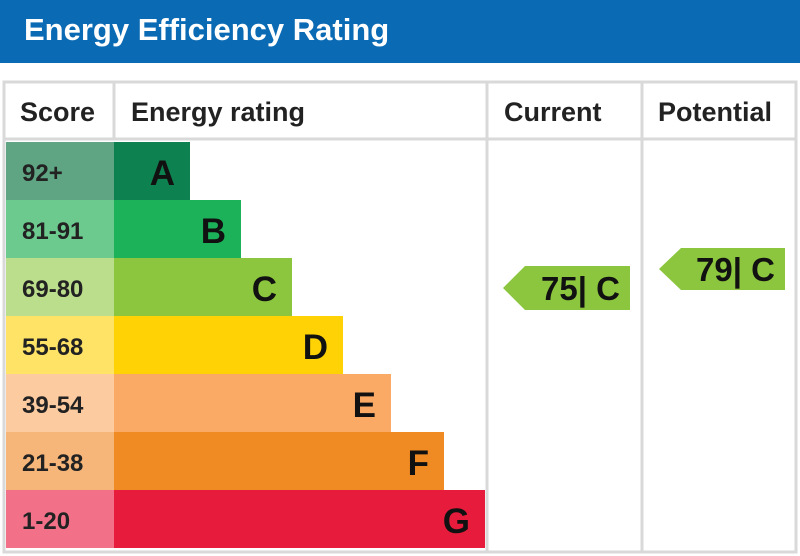 The width and height of the screenshot is (800, 556). What do you see at coordinates (207, 29) in the screenshot?
I see `chart-title: Energy Efficiency Rating` at bounding box center [207, 29].